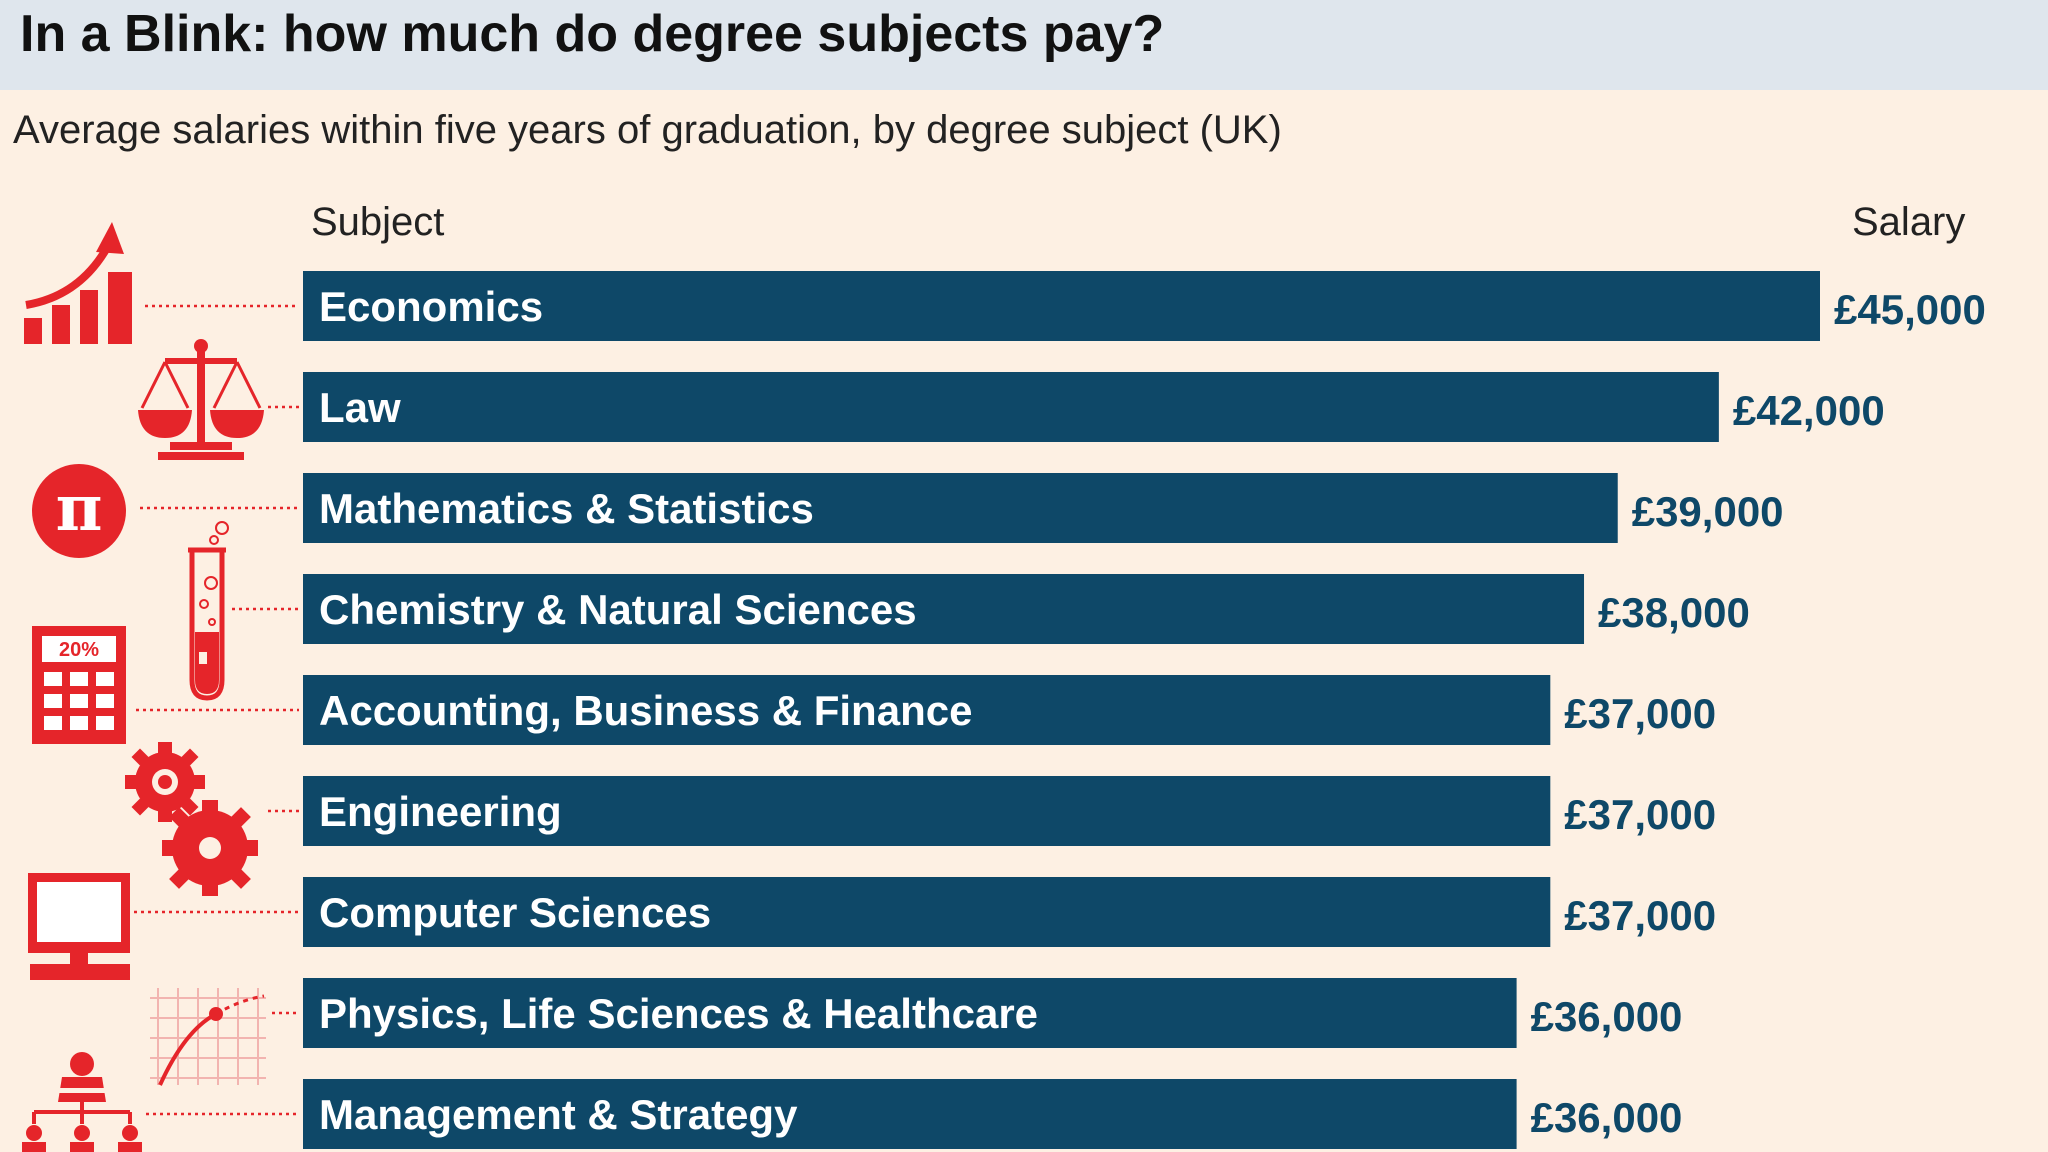 This screenshot has height=1152, width=2048. Describe the element at coordinates (201, 399) in the screenshot. I see `scales-icon` at that location.